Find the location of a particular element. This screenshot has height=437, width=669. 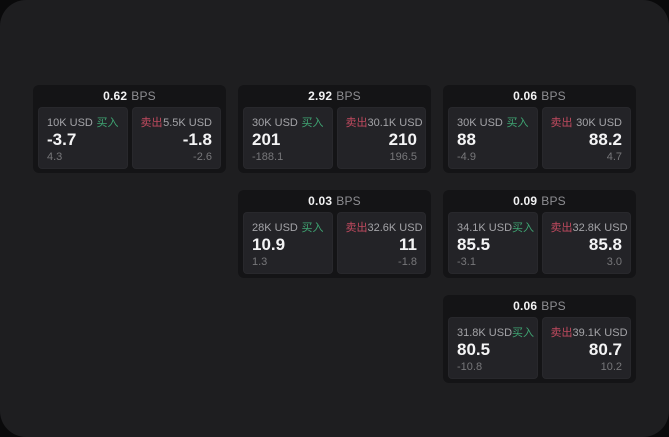

buy-price: 80.5 is located at coordinates (474, 350).